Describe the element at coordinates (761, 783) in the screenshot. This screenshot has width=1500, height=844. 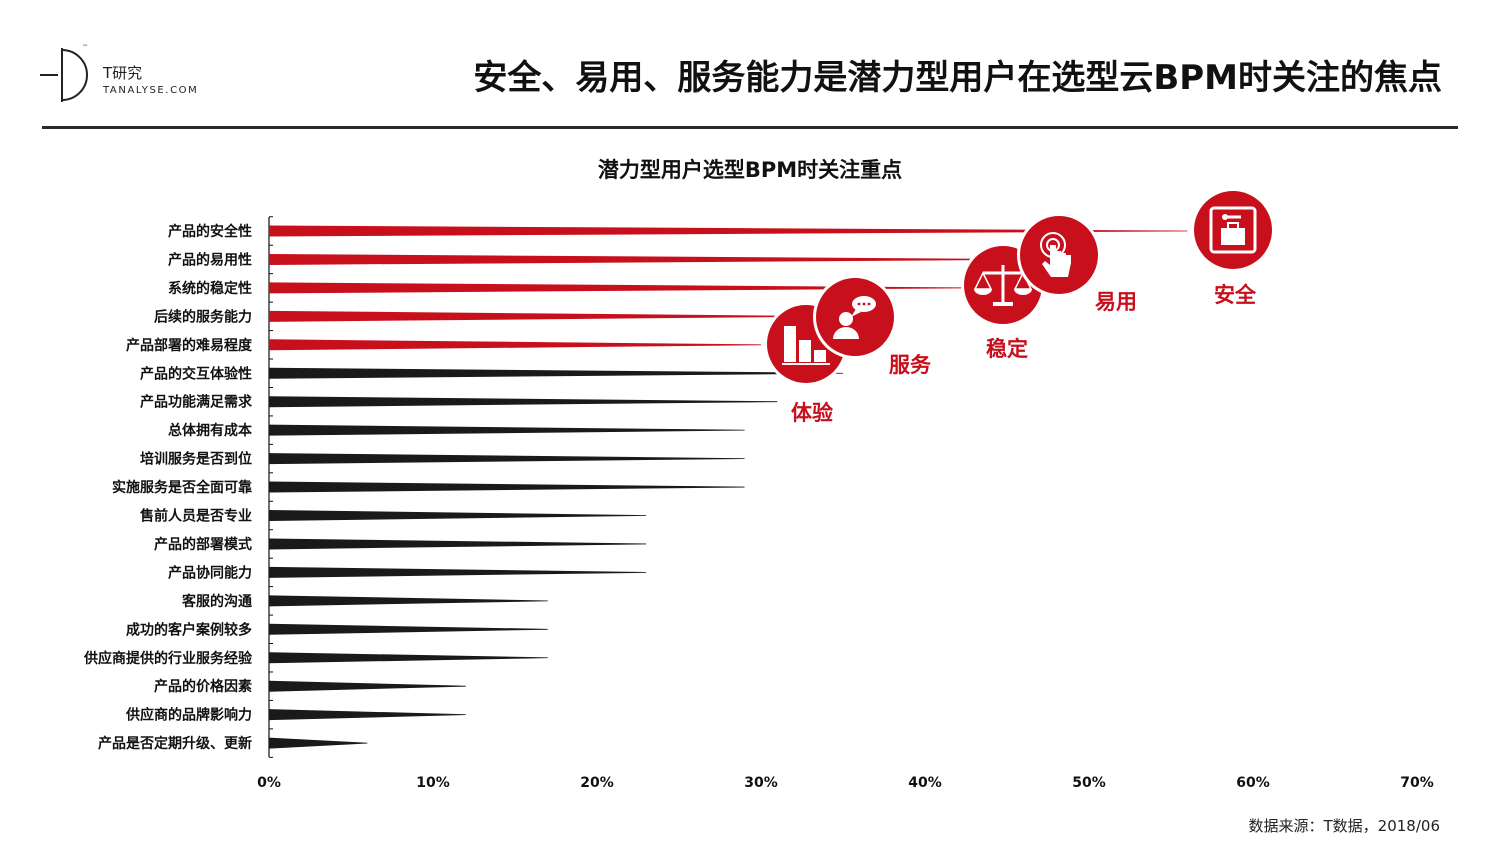
I see `x-tick-label: 30%` at that location.